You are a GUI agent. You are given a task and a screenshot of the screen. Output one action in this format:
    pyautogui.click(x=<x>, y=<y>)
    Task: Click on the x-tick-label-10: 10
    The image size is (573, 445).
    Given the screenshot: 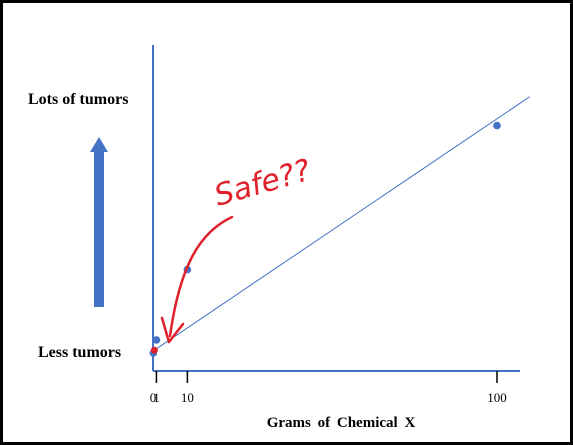 What is the action you would take?
    pyautogui.click(x=187, y=397)
    